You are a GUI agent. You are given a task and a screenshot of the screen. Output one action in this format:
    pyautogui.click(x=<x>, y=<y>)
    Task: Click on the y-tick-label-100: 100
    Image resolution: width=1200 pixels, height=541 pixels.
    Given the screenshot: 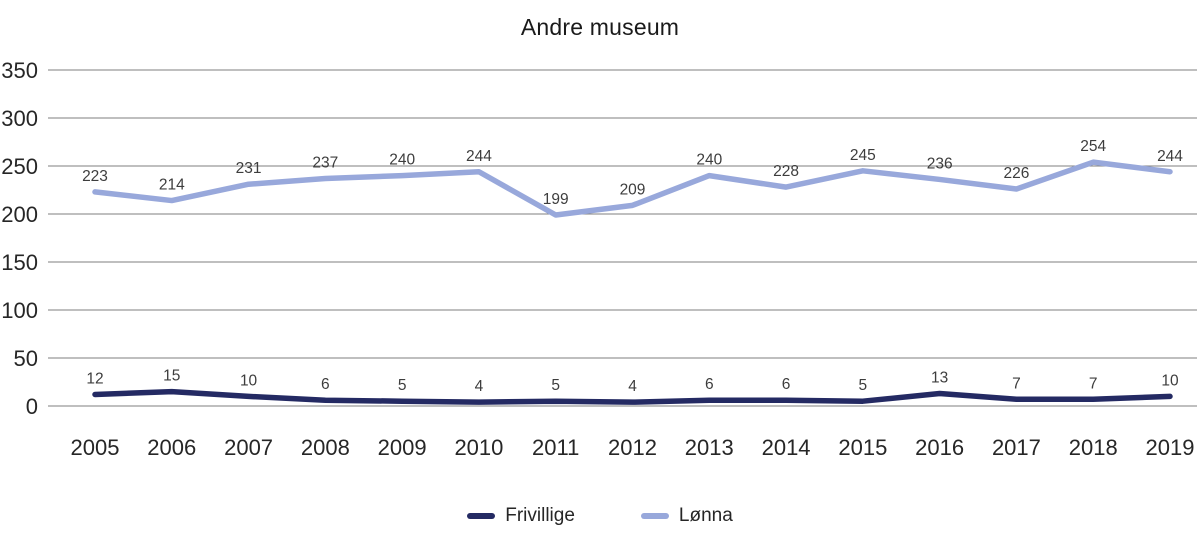 What is the action you would take?
    pyautogui.click(x=19, y=310)
    